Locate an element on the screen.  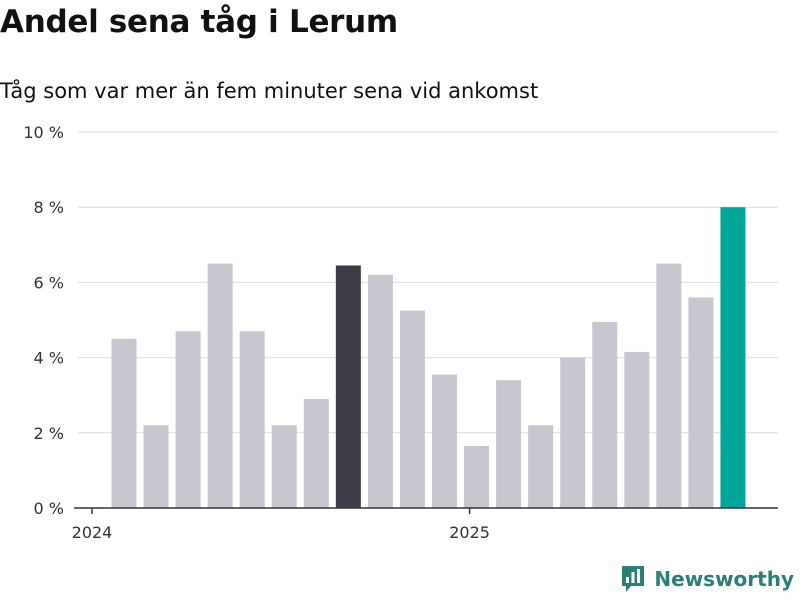
y-tick-label: 8 % is located at coordinates (49, 207).